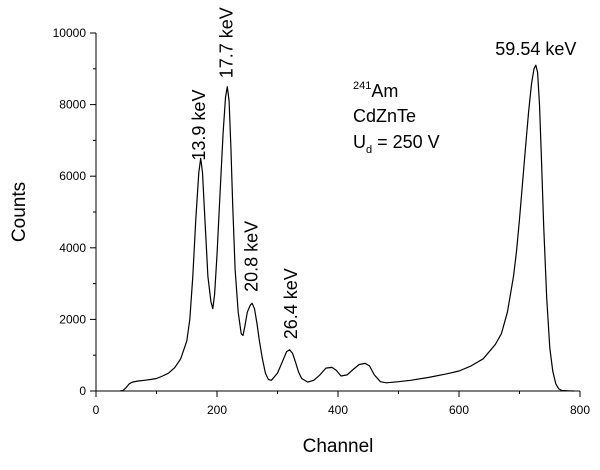 The image size is (600, 470). What do you see at coordinates (199, 125) in the screenshot?
I see `peak-label: 13.9 keV` at bounding box center [199, 125].